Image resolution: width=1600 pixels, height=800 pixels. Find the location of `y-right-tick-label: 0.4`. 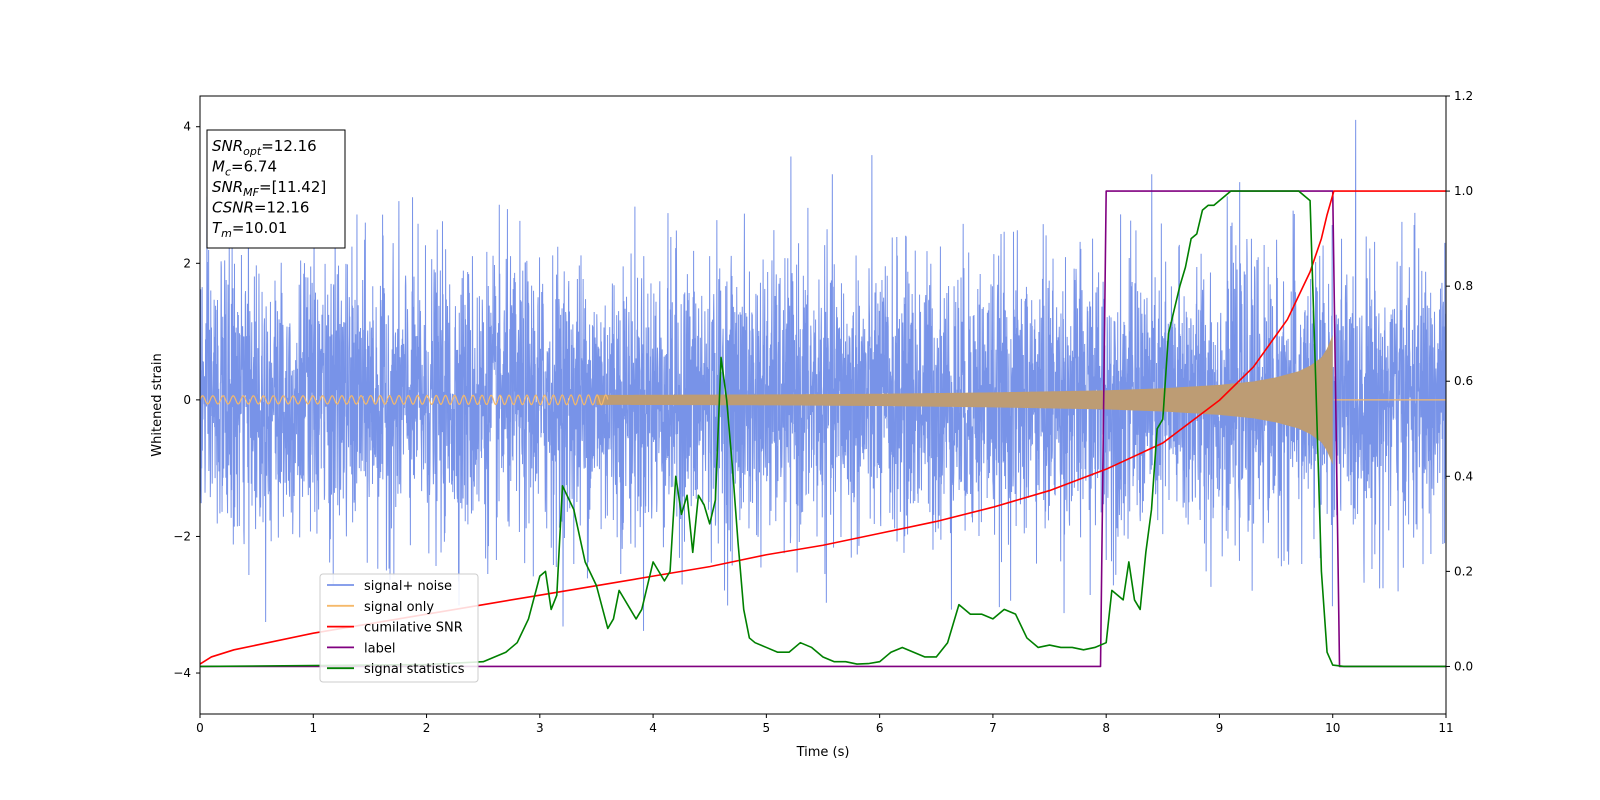

y-right-tick-label: 0.4 is located at coordinates (1463, 476).